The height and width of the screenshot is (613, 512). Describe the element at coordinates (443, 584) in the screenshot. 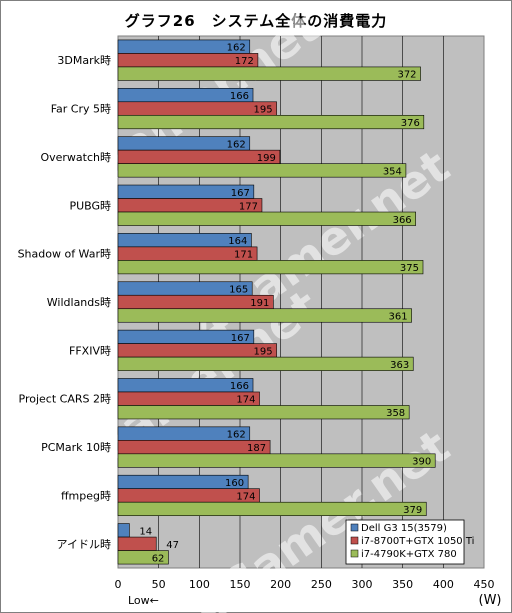

I see `x-tick-label: 400` at that location.